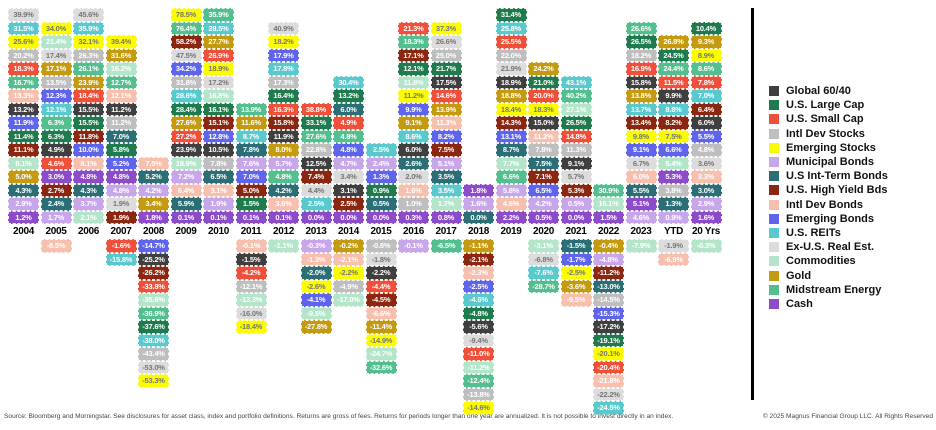  I want to click on legend-item-emergingBonds: Emerging Bonds, so click(828, 219).